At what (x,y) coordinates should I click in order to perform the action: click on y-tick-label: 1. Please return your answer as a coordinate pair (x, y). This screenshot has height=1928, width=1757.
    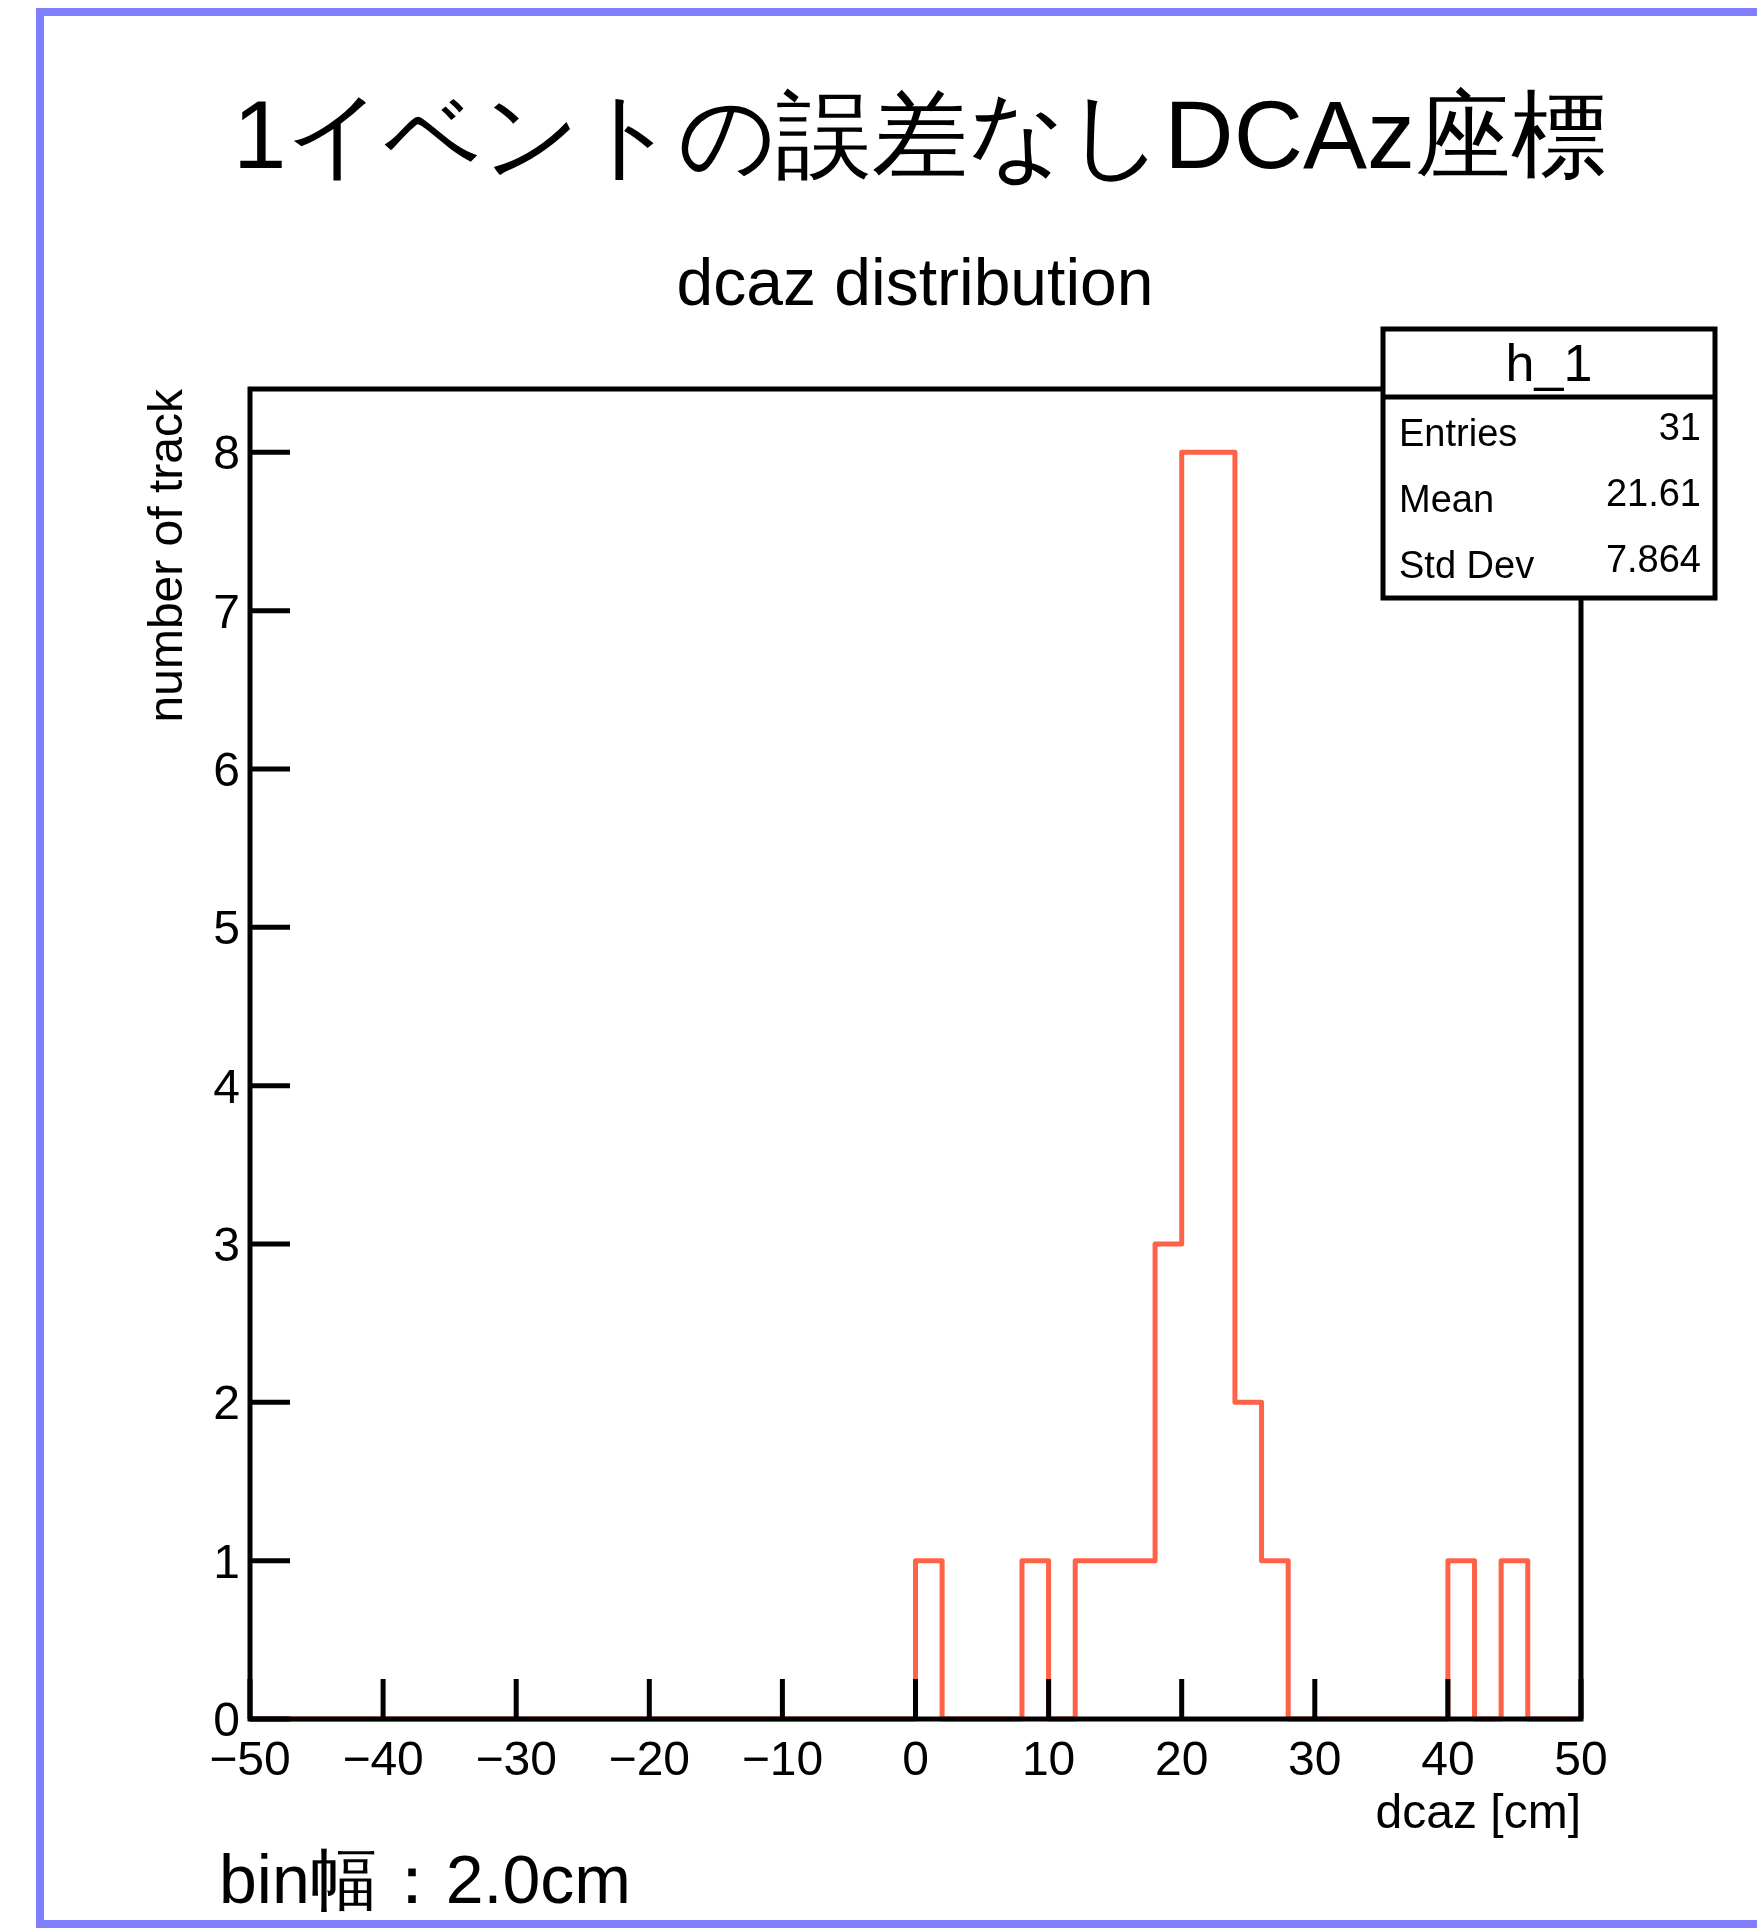
    Looking at the image, I should click on (226, 1561).